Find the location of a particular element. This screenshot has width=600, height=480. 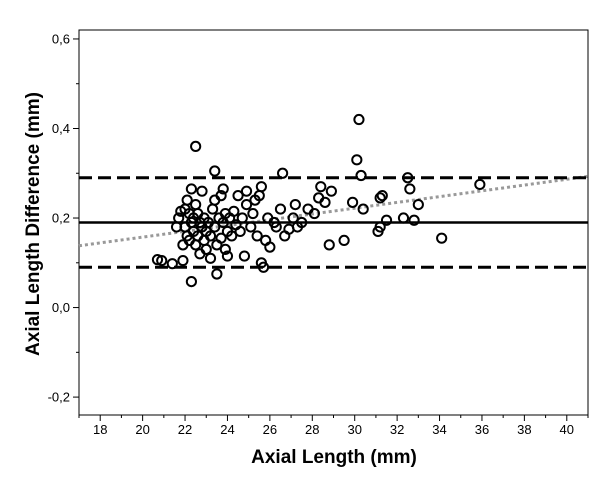

y-tick-label: 0,4 is located at coordinates (61, 128).